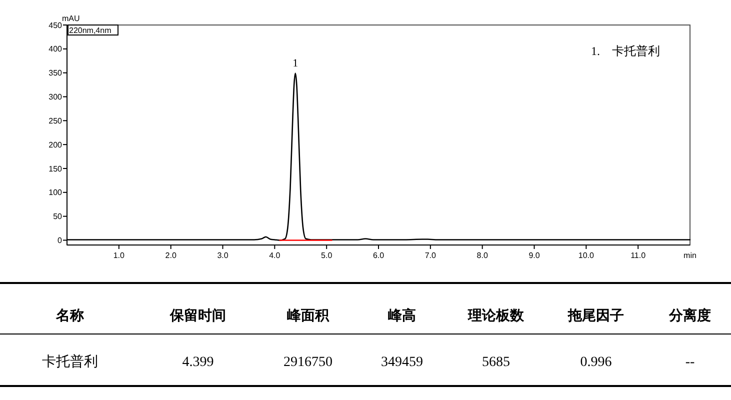  What do you see at coordinates (55, 169) in the screenshot?
I see `y-tick-label: 150` at bounding box center [55, 169].